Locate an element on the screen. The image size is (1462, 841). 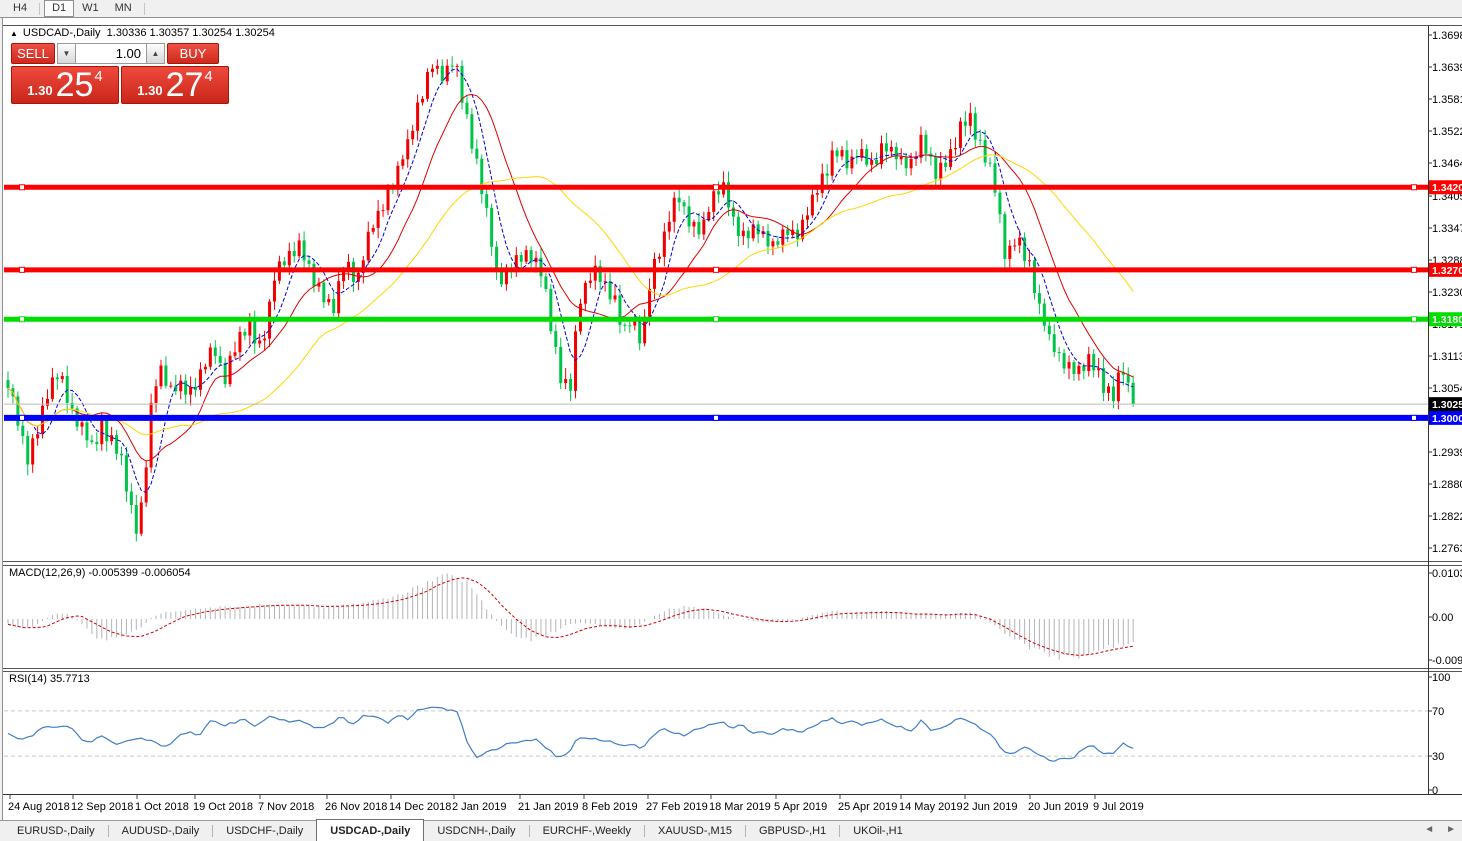
date-label: 1 Oct 2018 is located at coordinates (162, 807).